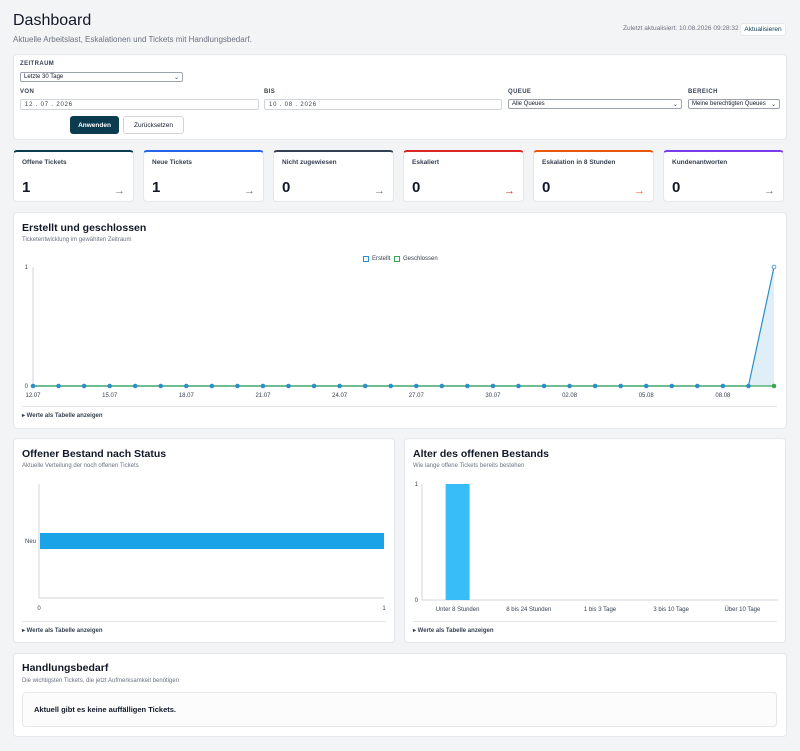 The image size is (800, 751). I want to click on queue-select: Alle Queues ⌄, so click(595, 104).